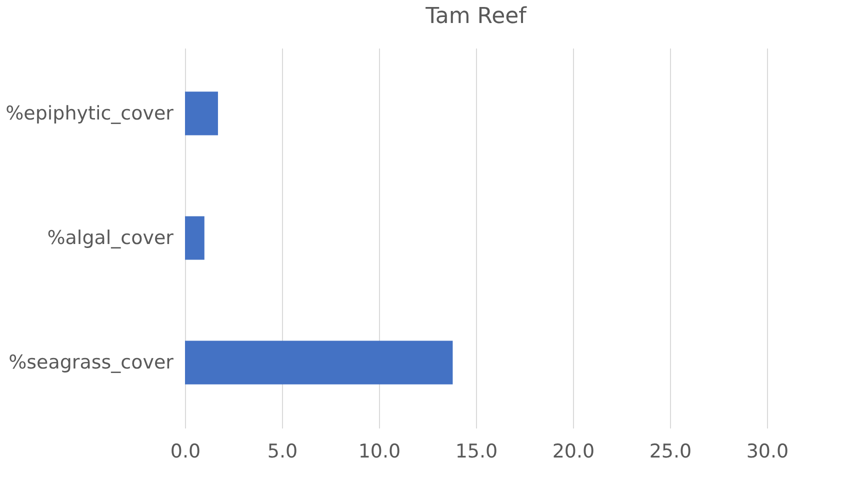 The width and height of the screenshot is (868, 500). Describe the element at coordinates (91, 363) in the screenshot. I see `y-tick-label: %seagrass_cover` at that location.